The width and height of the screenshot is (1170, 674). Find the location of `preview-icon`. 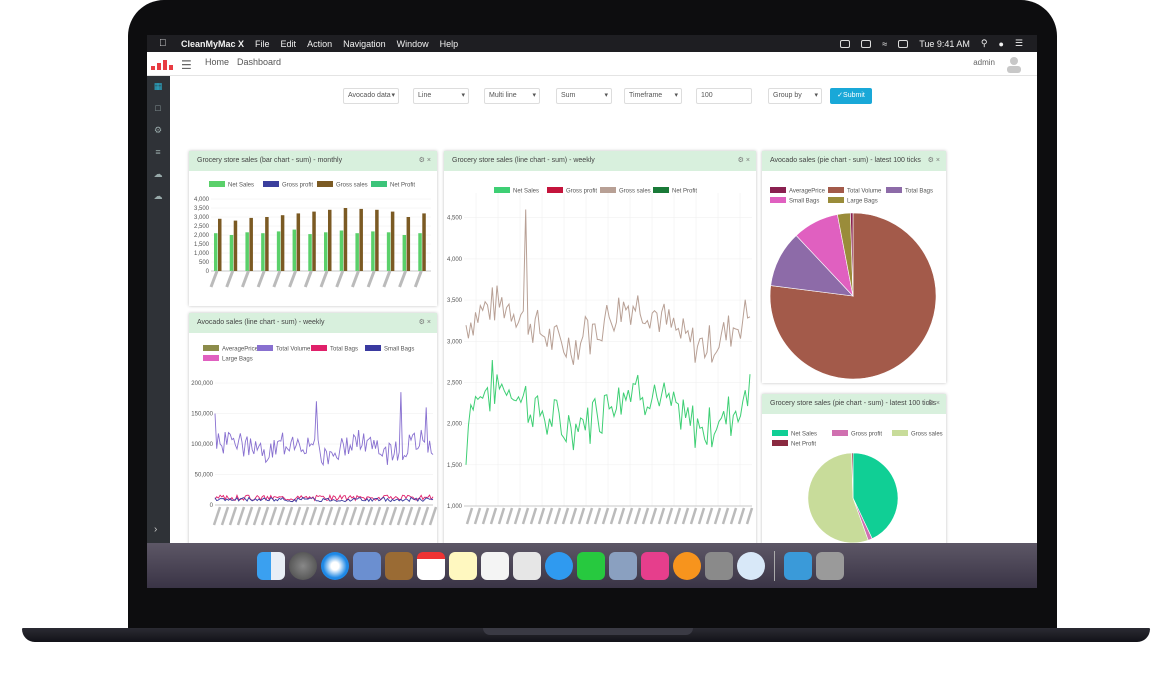

preview-icon is located at coordinates (623, 566).